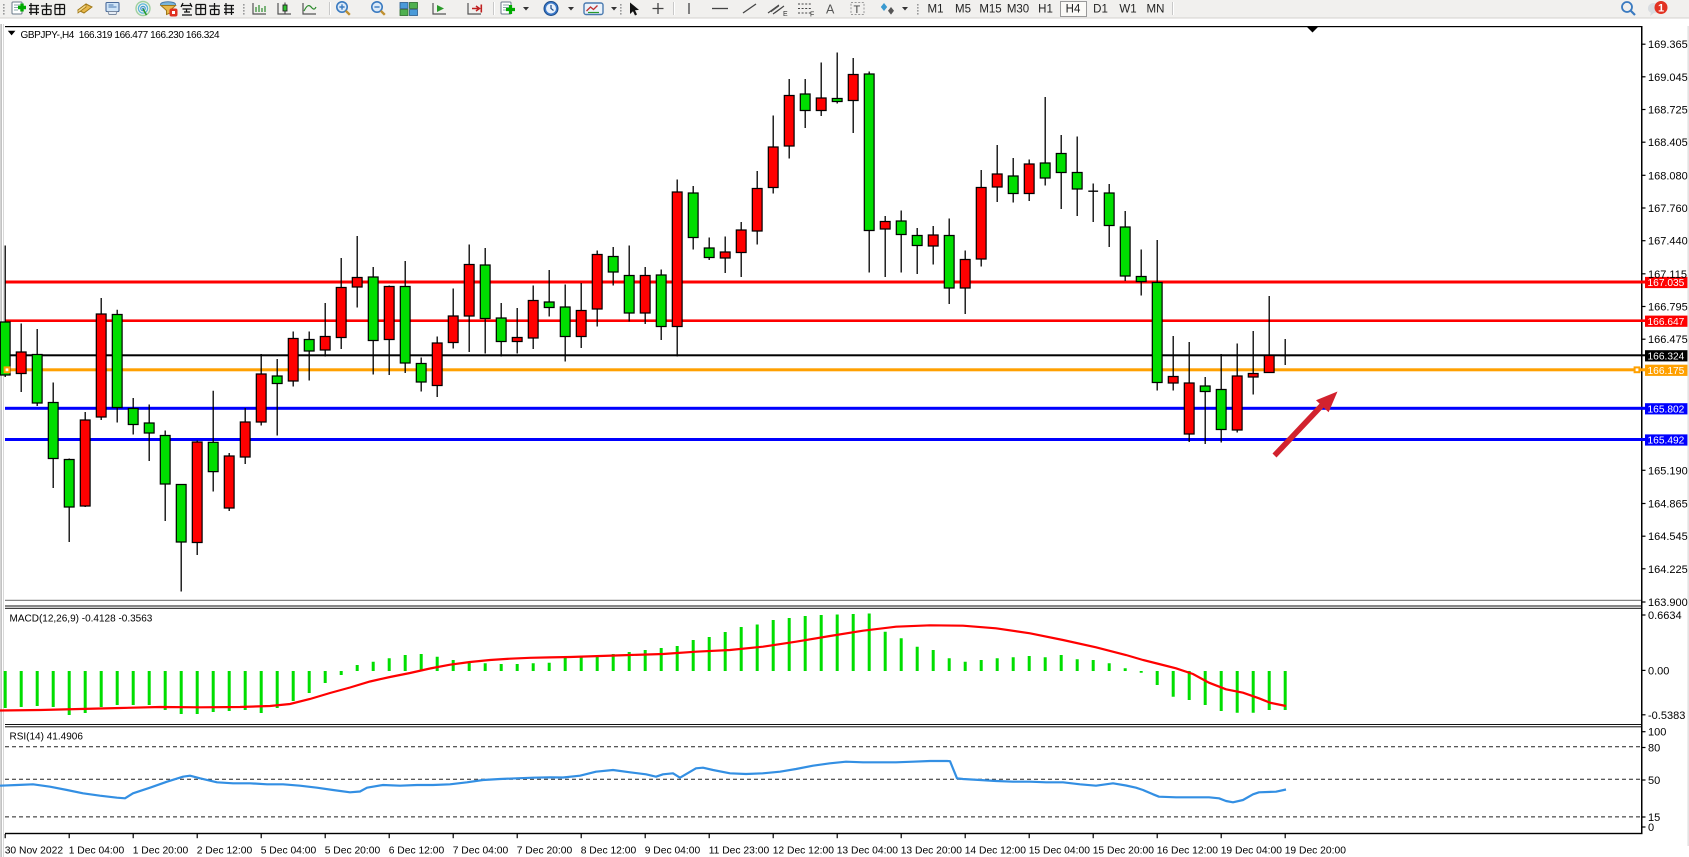 This screenshot has height=857, width=1689. Describe the element at coordinates (812, 15) in the screenshot. I see `svg-text: F` at that location.